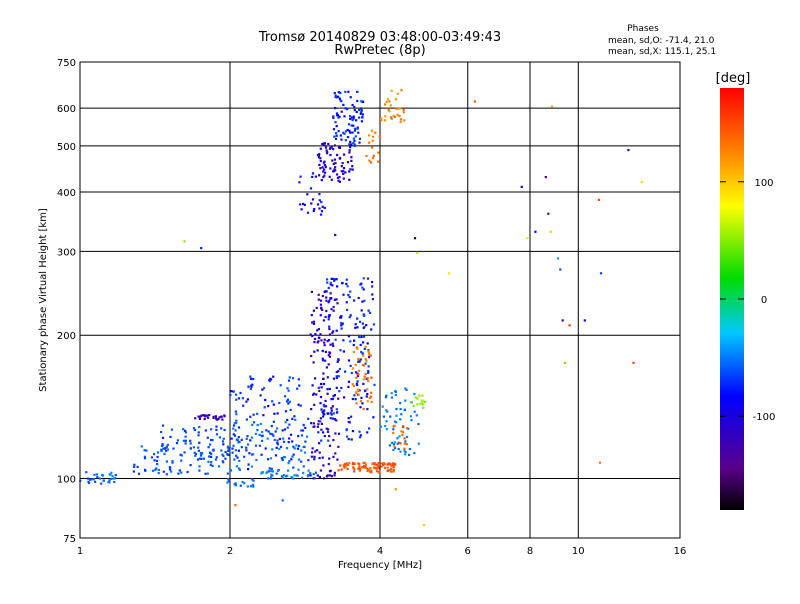 The width and height of the screenshot is (800, 604). Describe the element at coordinates (380, 565) in the screenshot. I see `x-axis-label: Frequency [MHz]` at that location.